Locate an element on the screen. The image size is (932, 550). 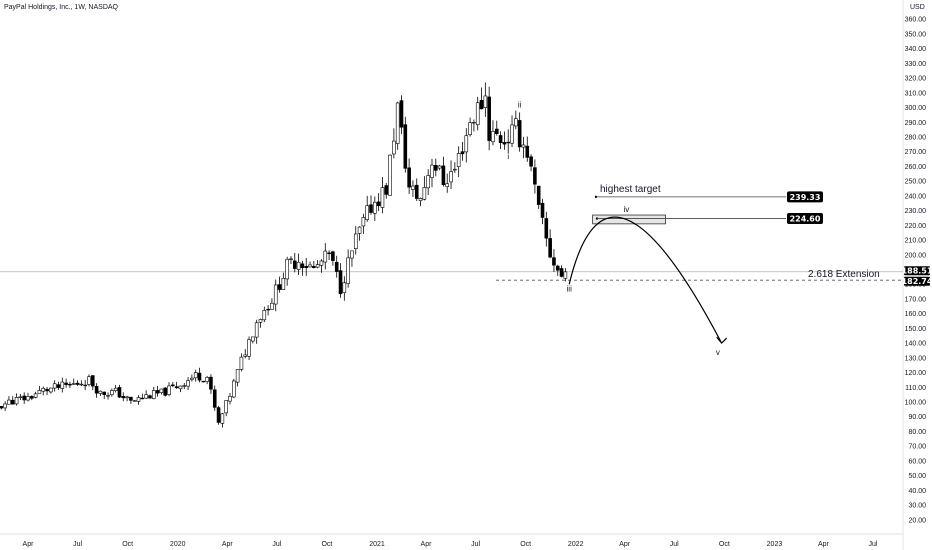
price-tag: 239.33 is located at coordinates (805, 197).